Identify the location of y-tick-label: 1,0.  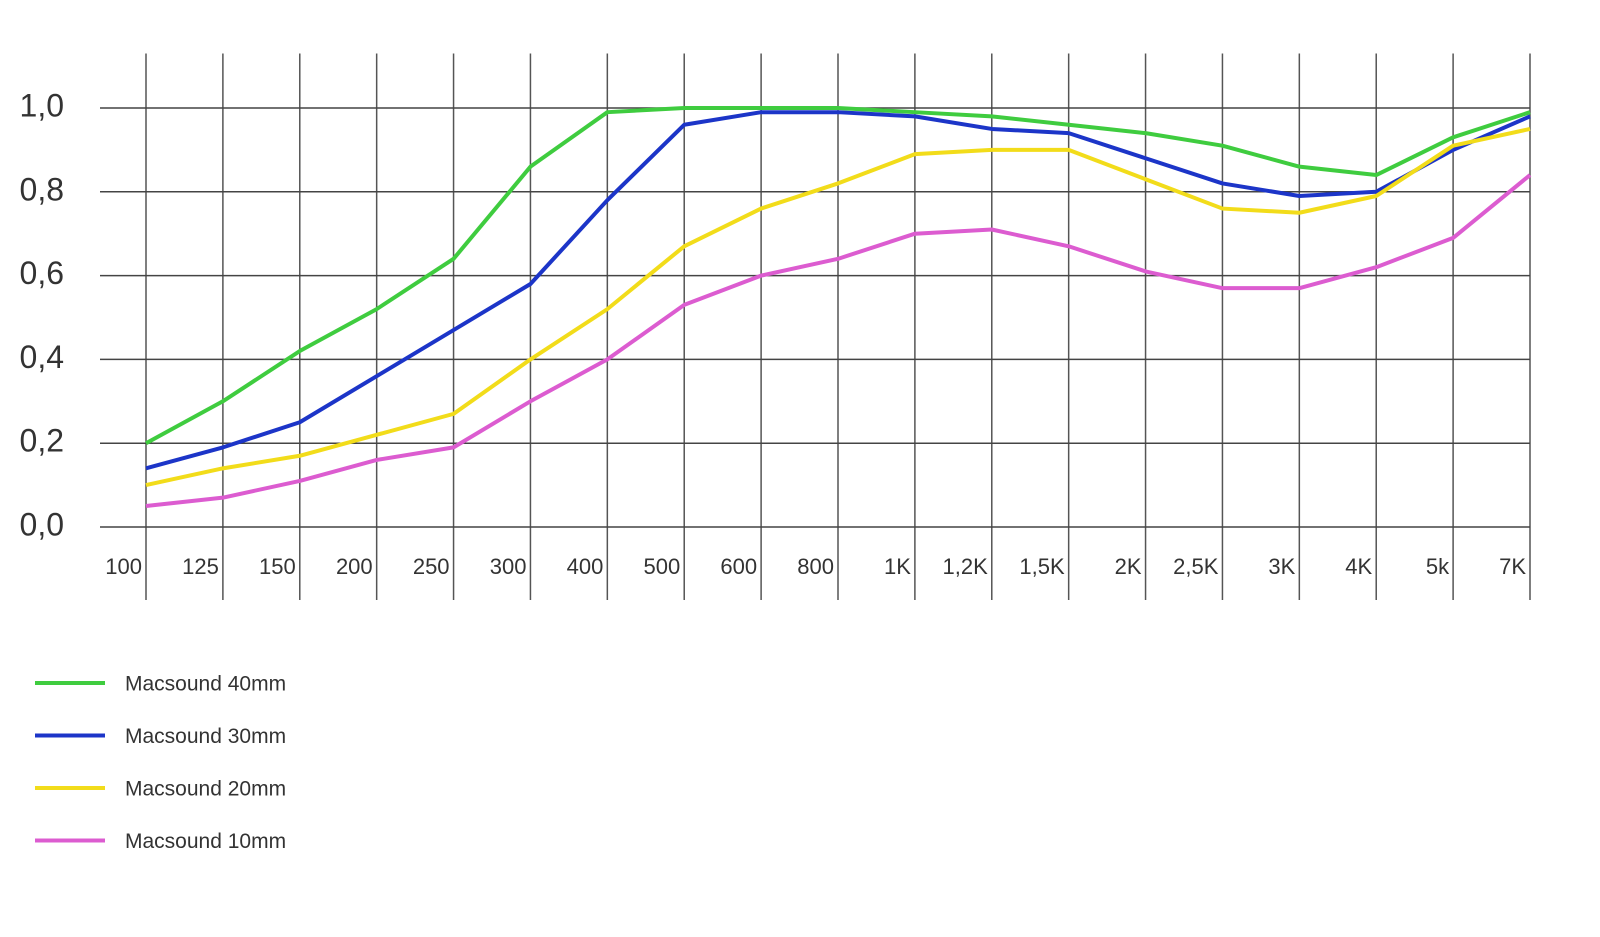
(42, 105).